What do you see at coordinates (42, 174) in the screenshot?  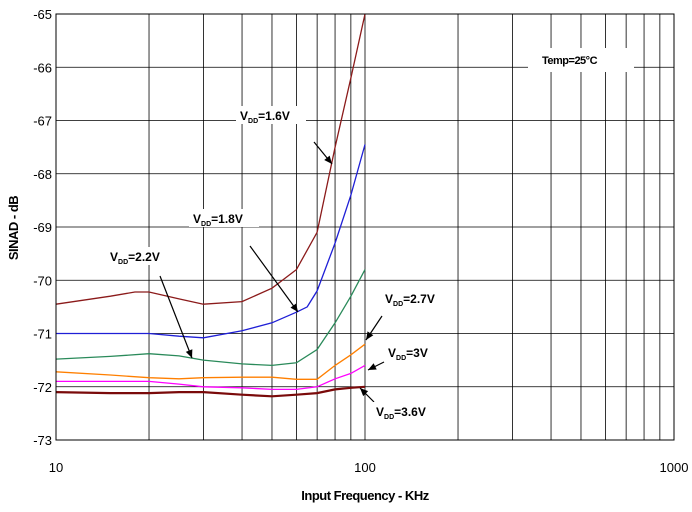 I see `y-tick-label: -68` at bounding box center [42, 174].